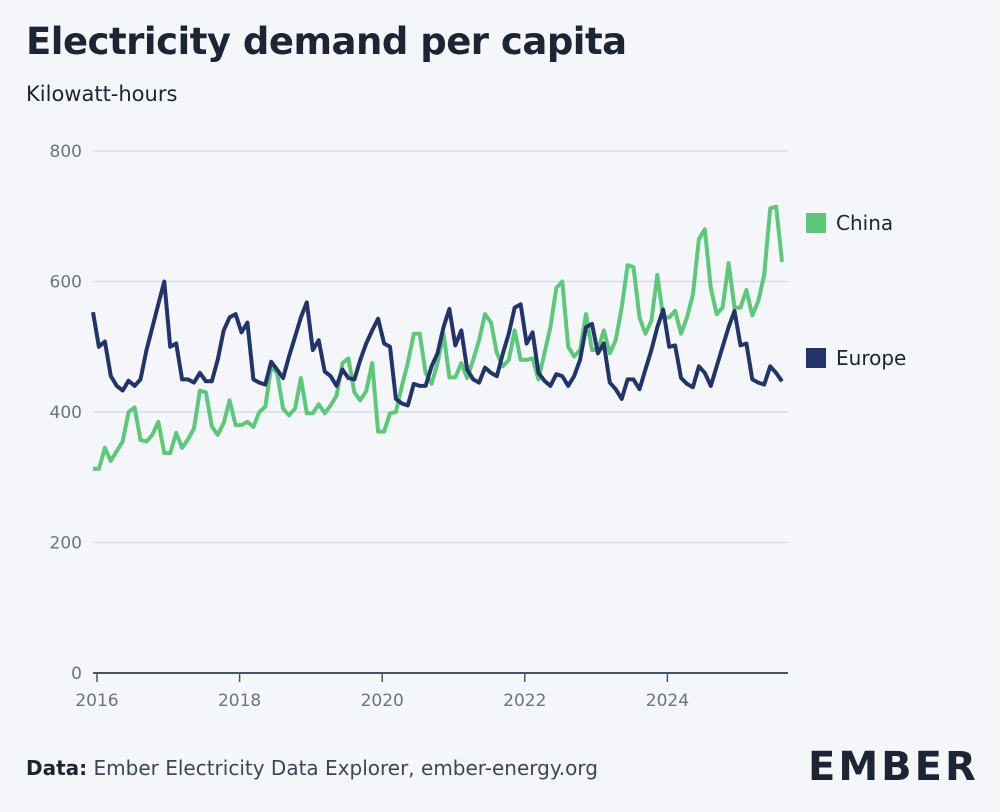 This screenshot has width=1000, height=812. I want to click on y-tick-label: 600, so click(66, 283).